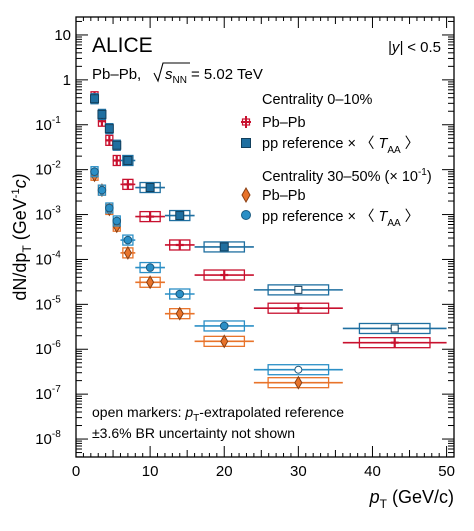 The height and width of the screenshot is (531, 474). I want to click on legend-central-pp-marker, so click(246, 143).